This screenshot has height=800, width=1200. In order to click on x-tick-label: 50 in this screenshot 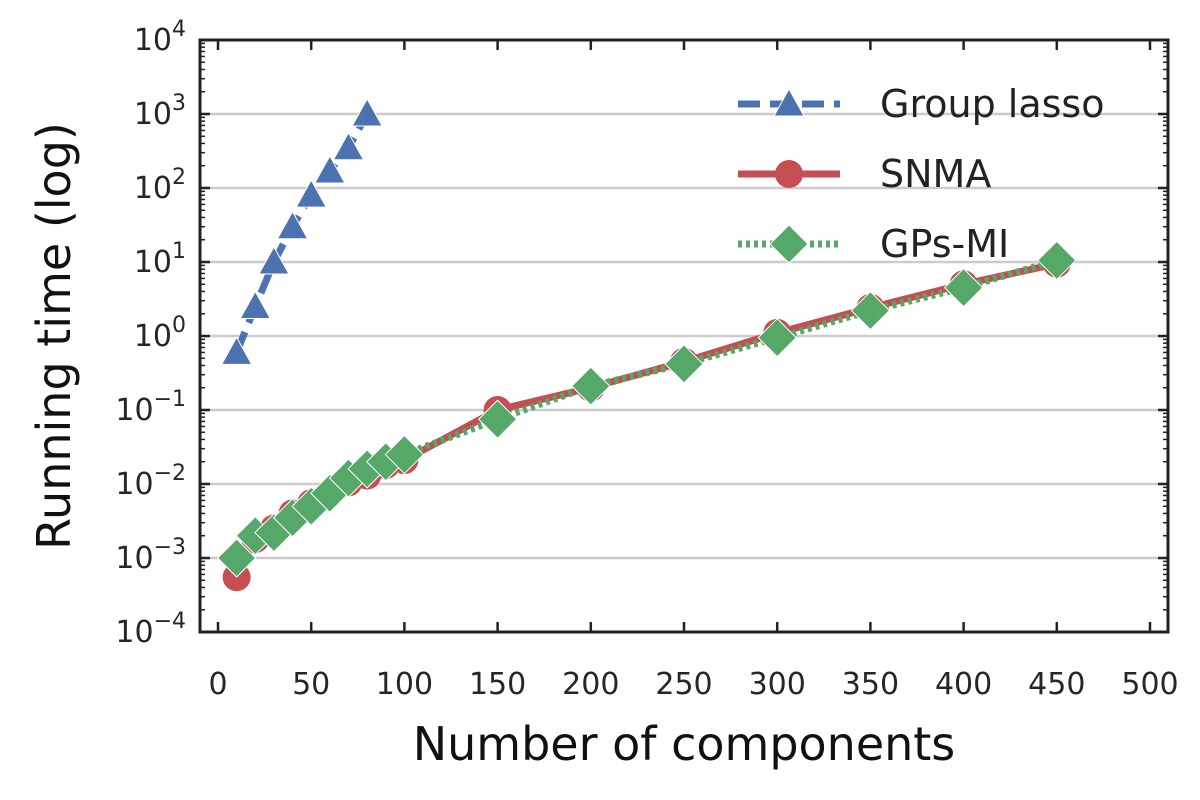, I will do `click(311, 684)`.